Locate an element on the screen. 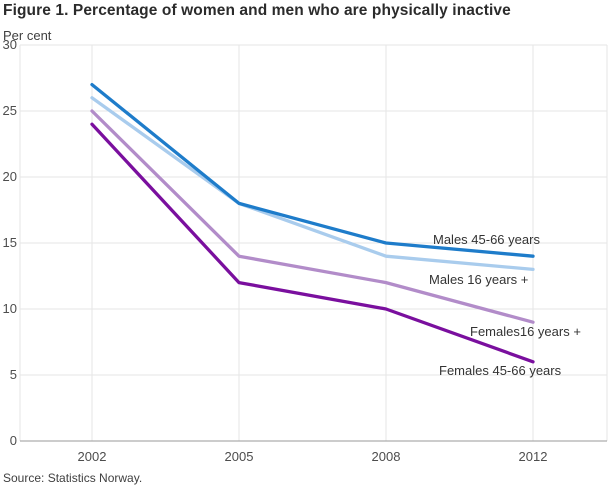  series-label-females-45-66-years: Females 45-66 years is located at coordinates (500, 370).